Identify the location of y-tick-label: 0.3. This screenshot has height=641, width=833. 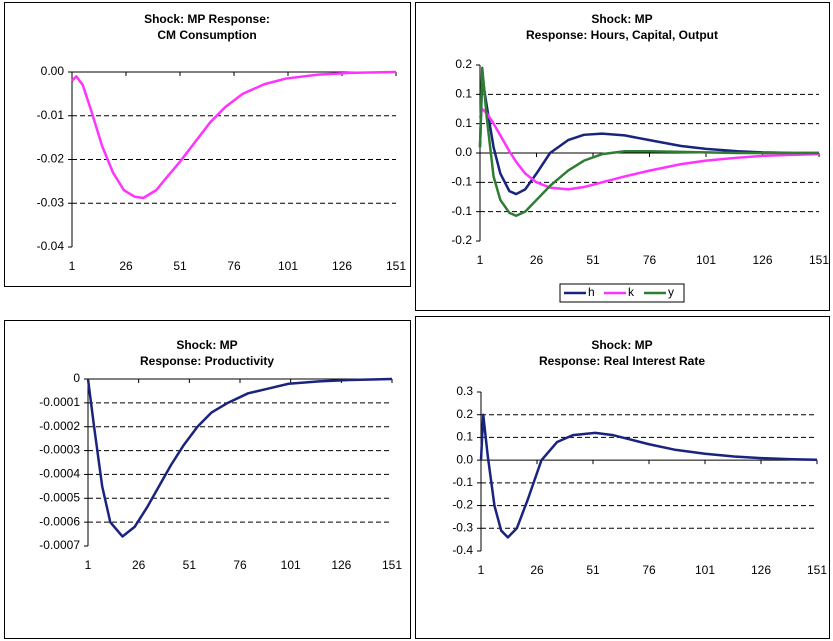
(464, 391).